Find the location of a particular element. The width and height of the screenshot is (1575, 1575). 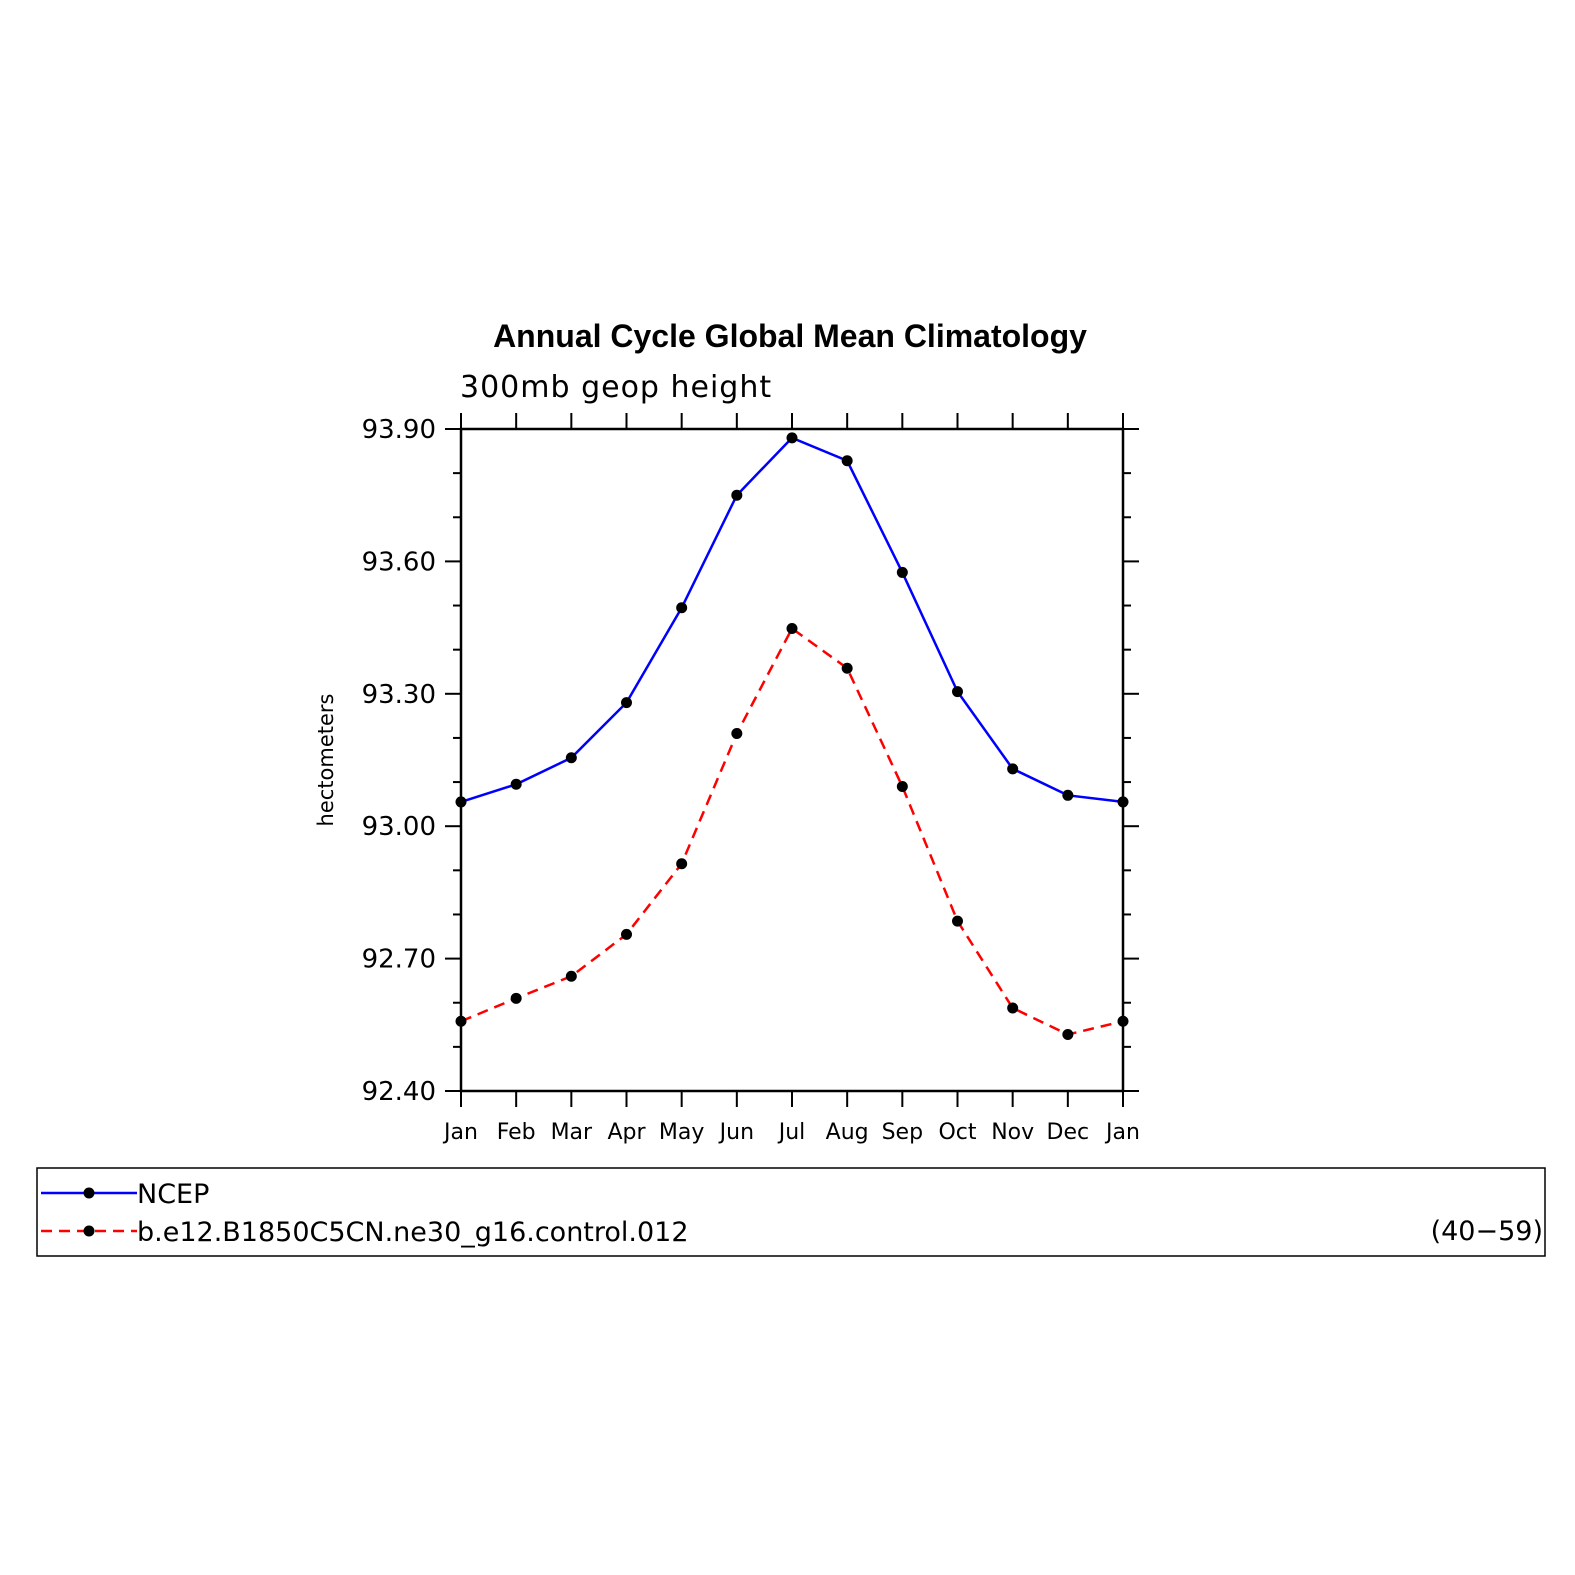

legend-box is located at coordinates (791, 1212).